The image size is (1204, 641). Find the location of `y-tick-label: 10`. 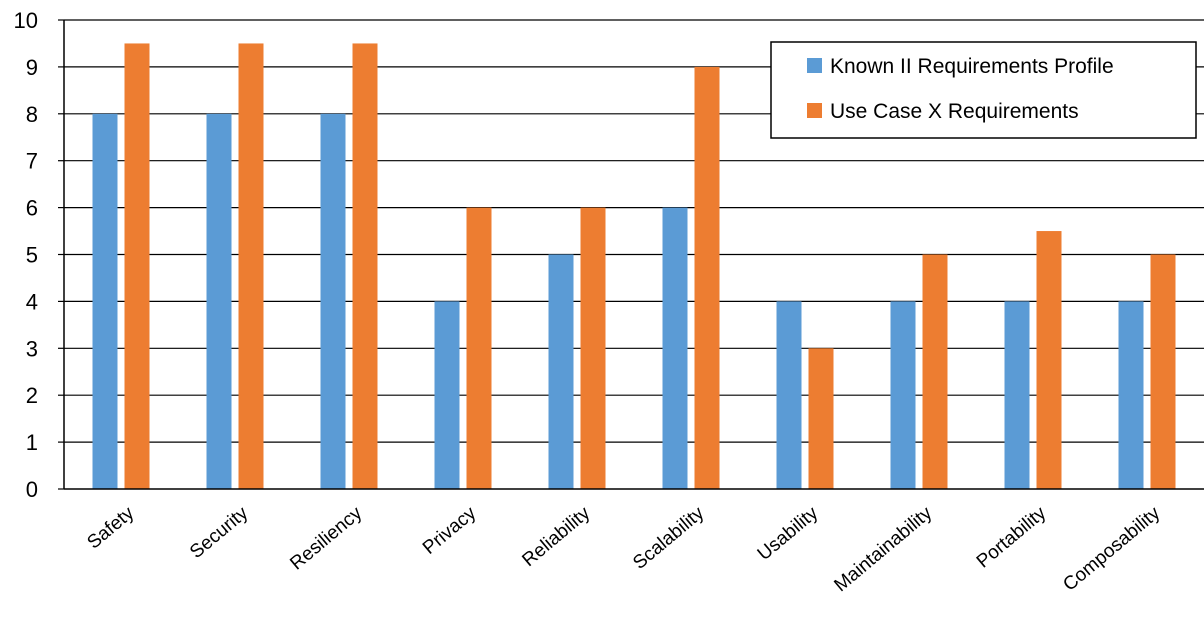

y-tick-label: 10 is located at coordinates (26, 20).